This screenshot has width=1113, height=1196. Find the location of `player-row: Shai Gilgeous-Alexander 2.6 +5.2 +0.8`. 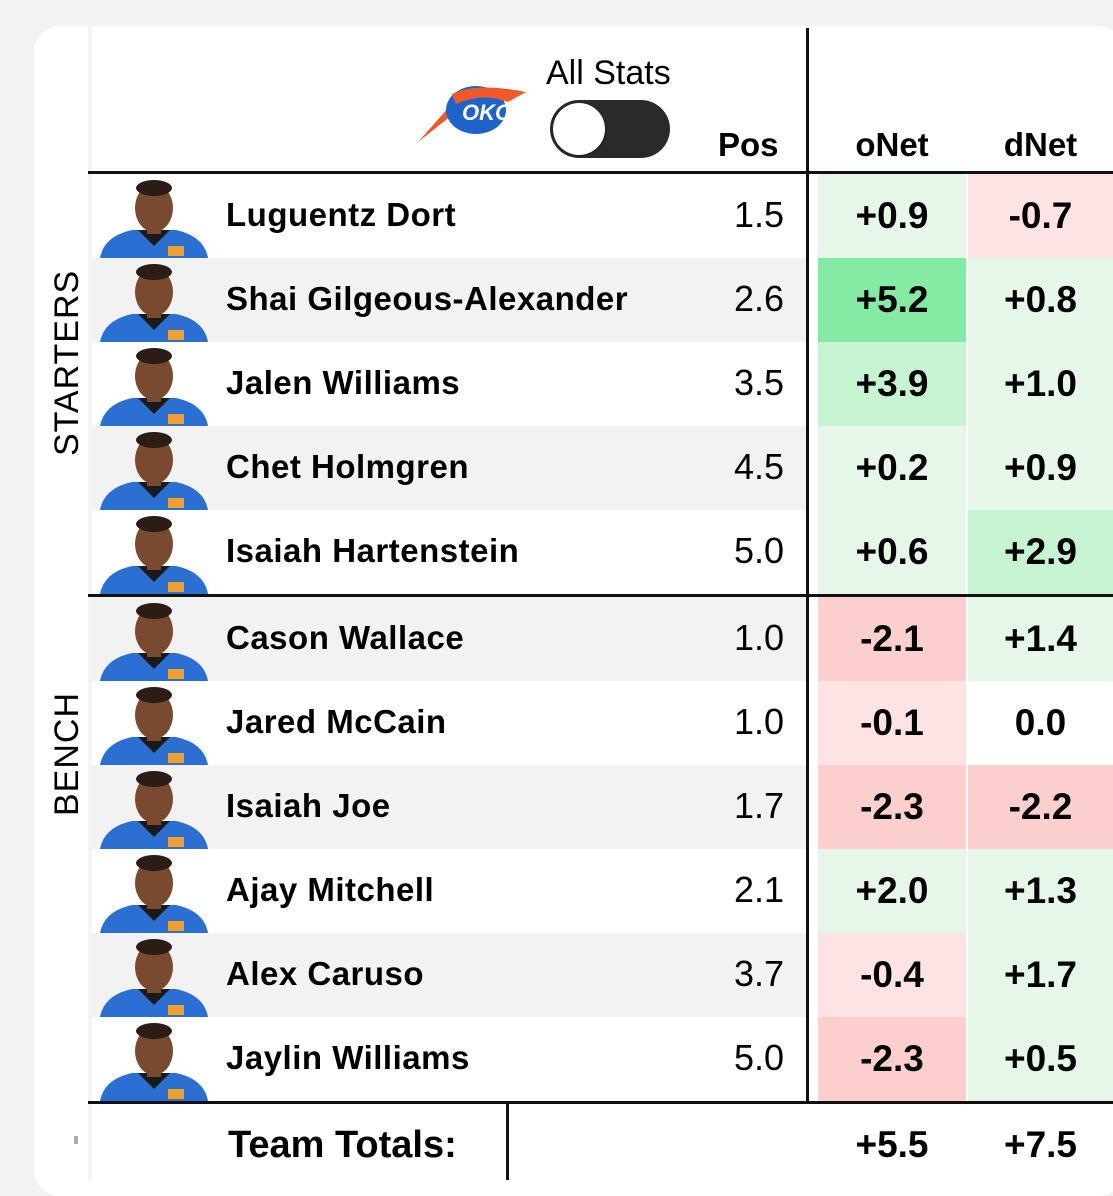

player-row: Shai Gilgeous-Alexander 2.6 +5.2 +0.8 is located at coordinates (602, 300).